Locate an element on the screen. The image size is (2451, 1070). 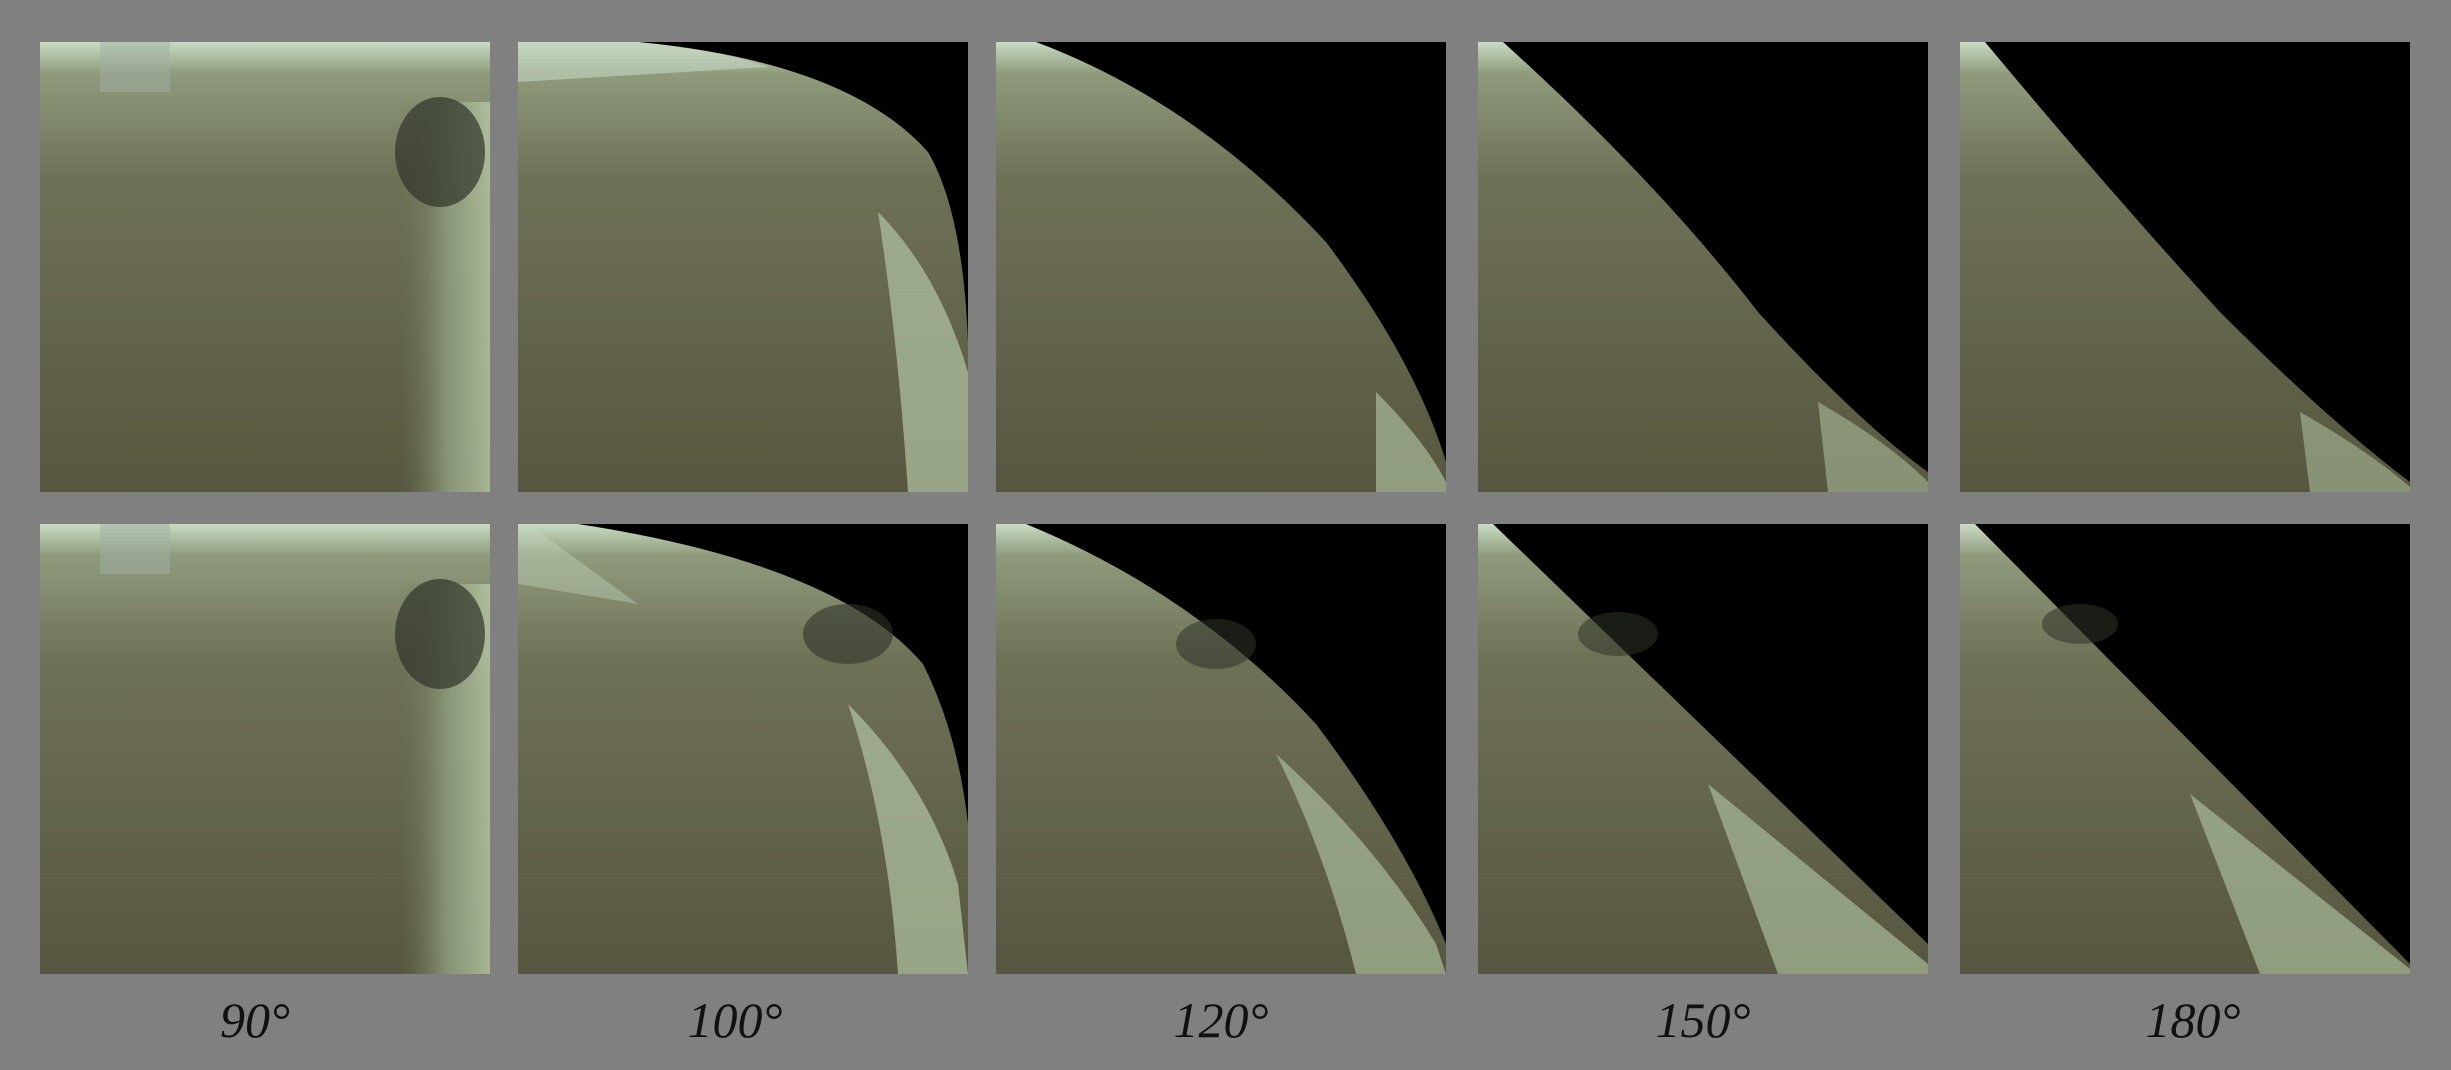
fov-label-100: 100° is located at coordinates (735, 1020).